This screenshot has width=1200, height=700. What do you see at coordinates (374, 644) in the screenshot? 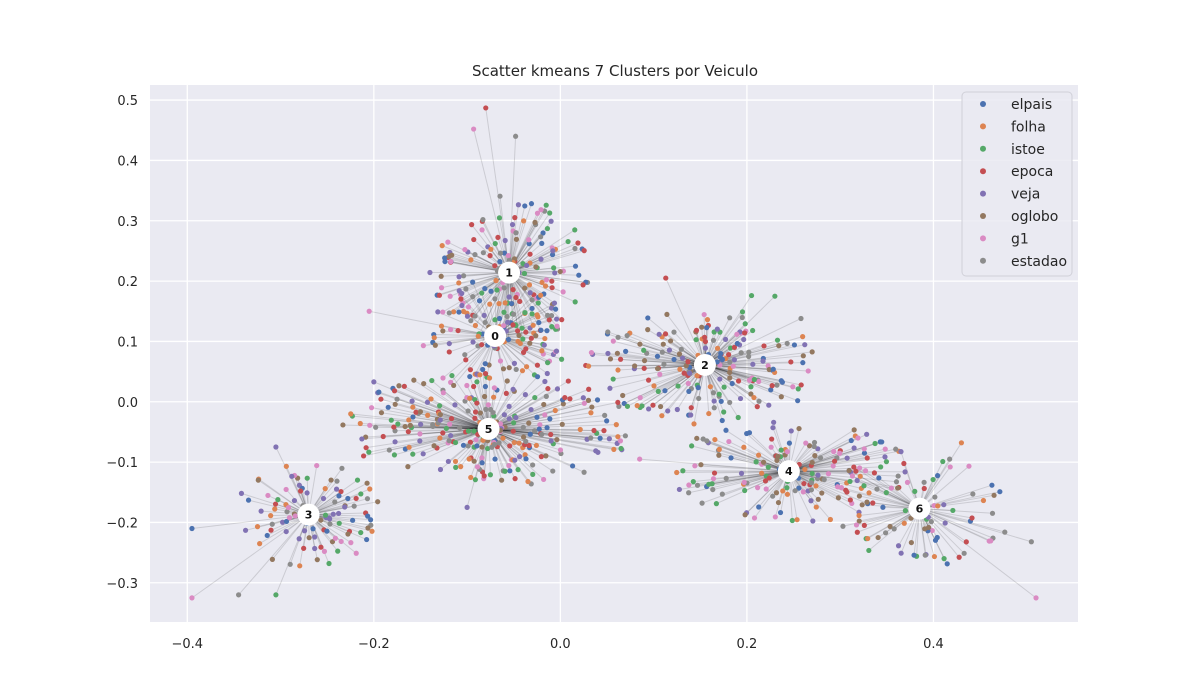
I see `x-tick-label: −0.2` at bounding box center [374, 644].